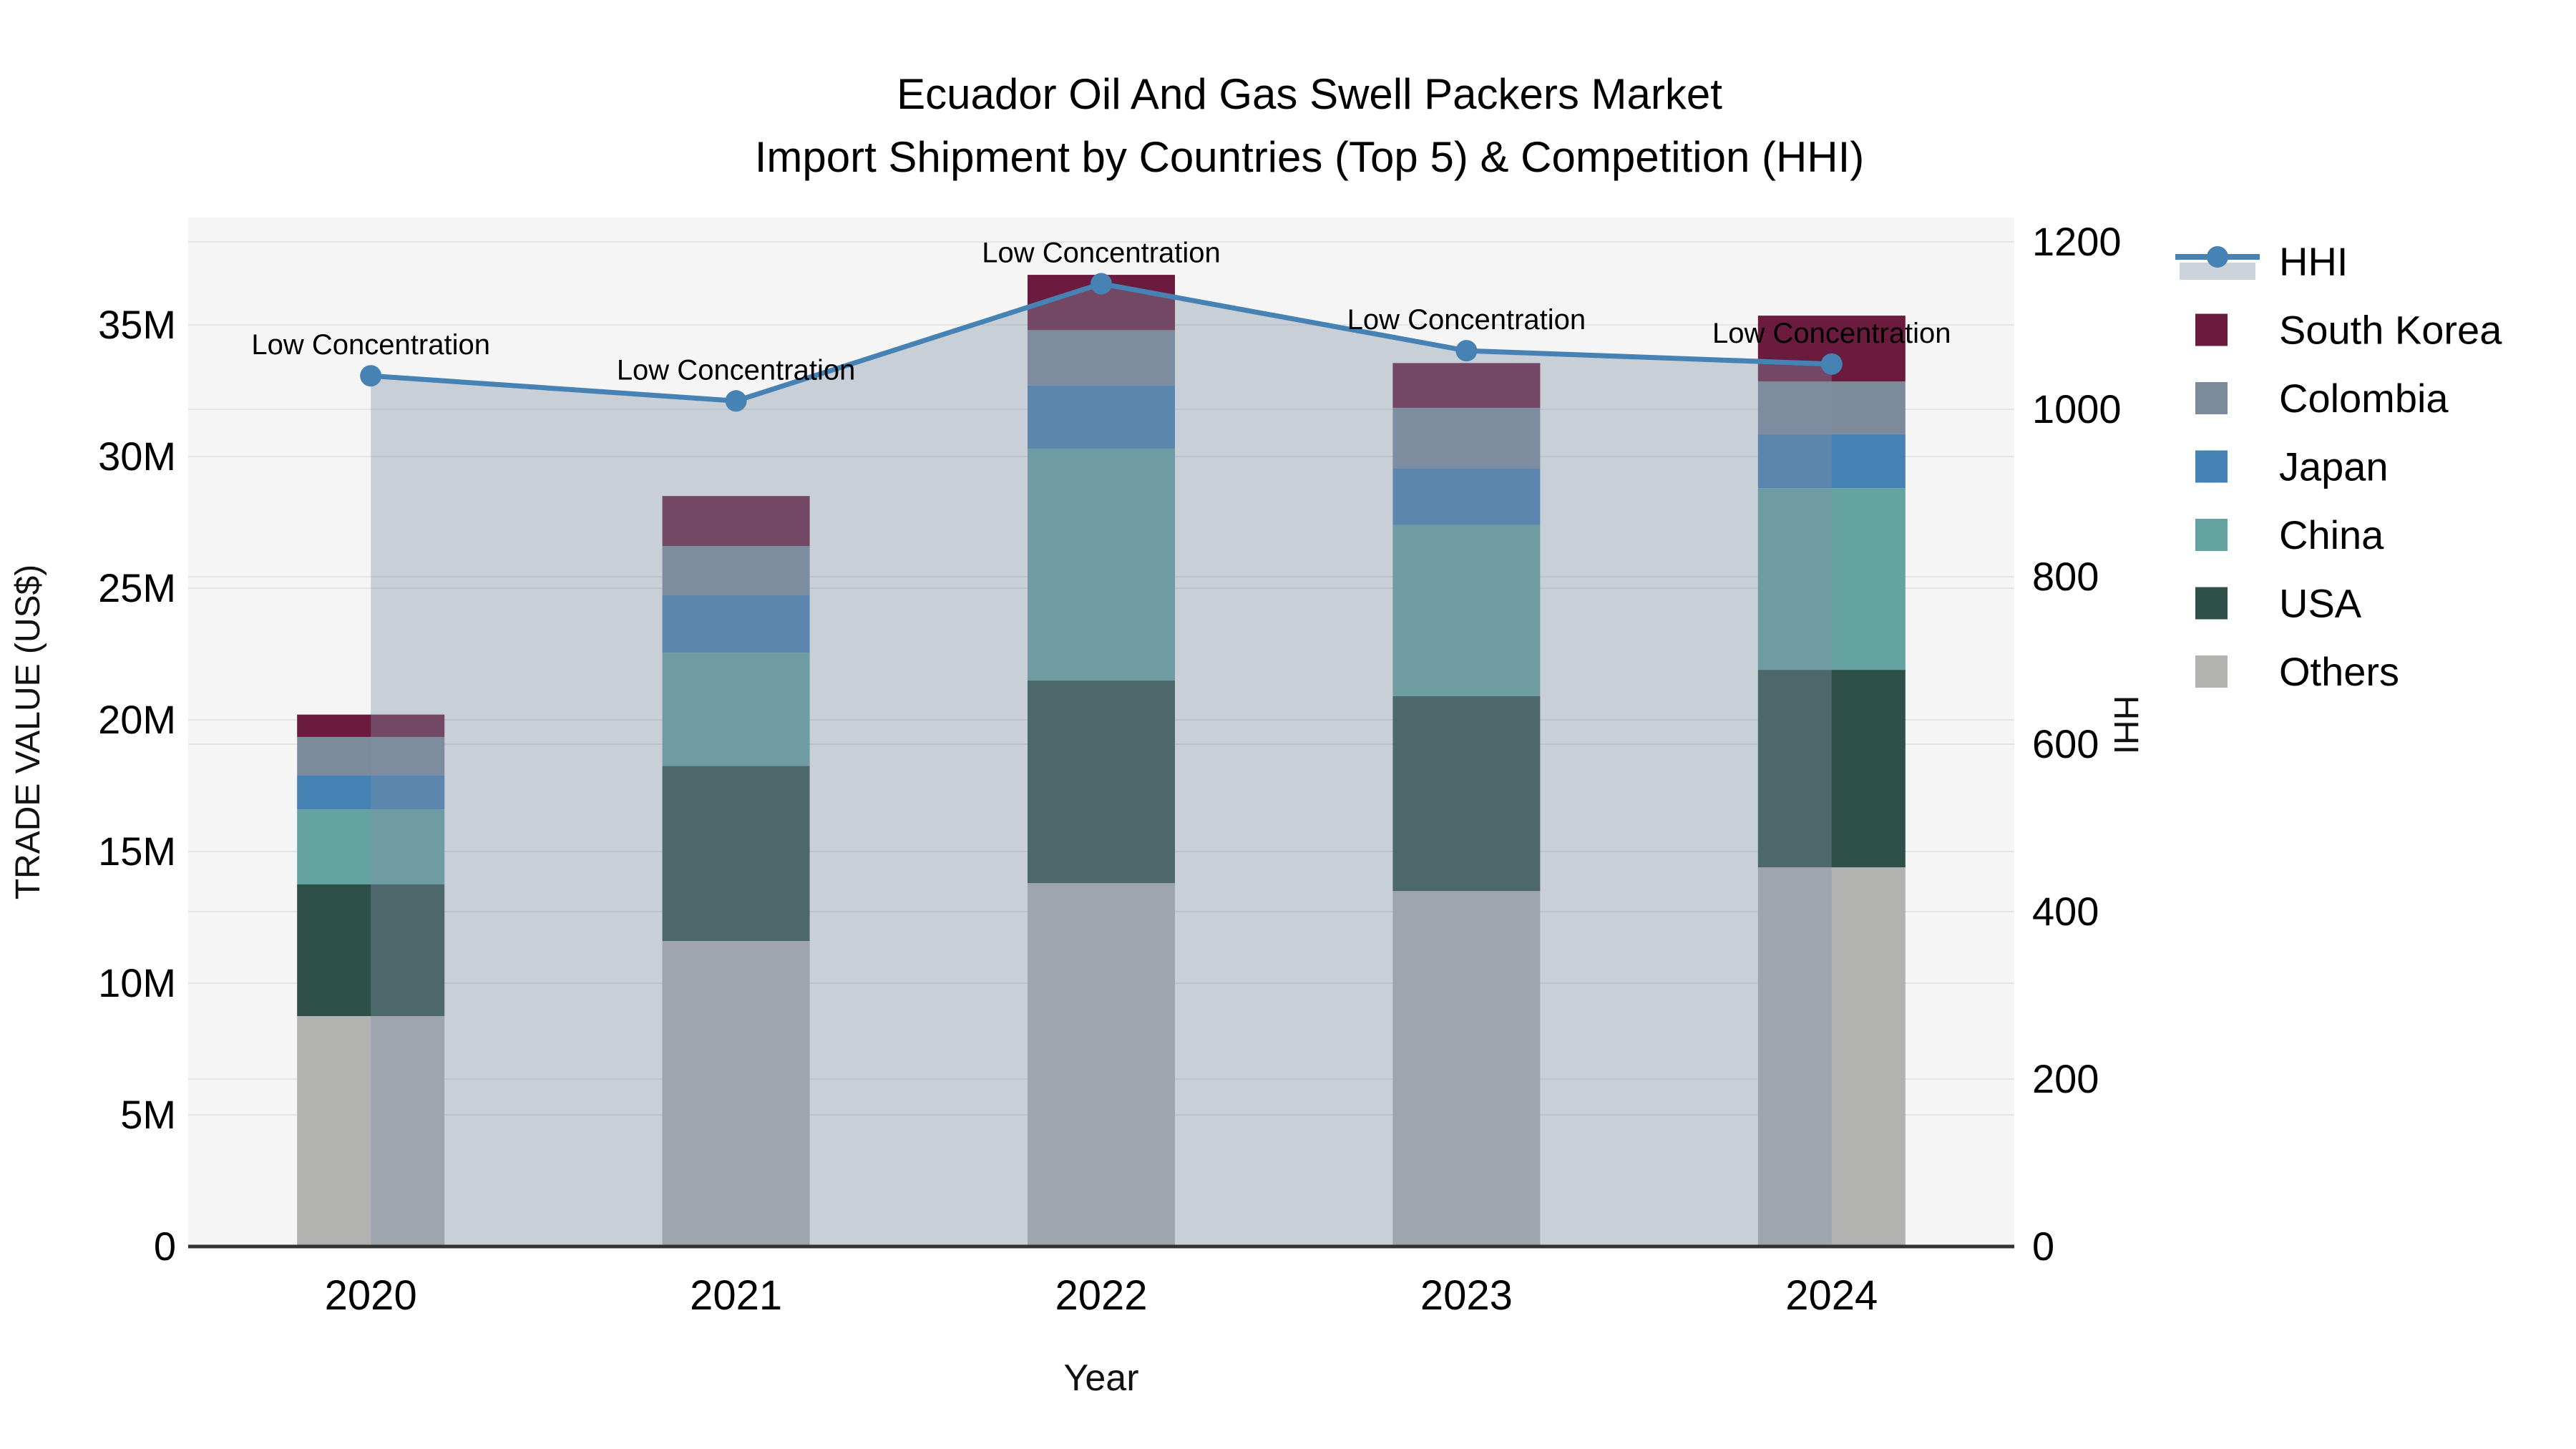 The height and width of the screenshot is (1449, 2576). I want to click on bar-2024-china, so click(1831, 579).